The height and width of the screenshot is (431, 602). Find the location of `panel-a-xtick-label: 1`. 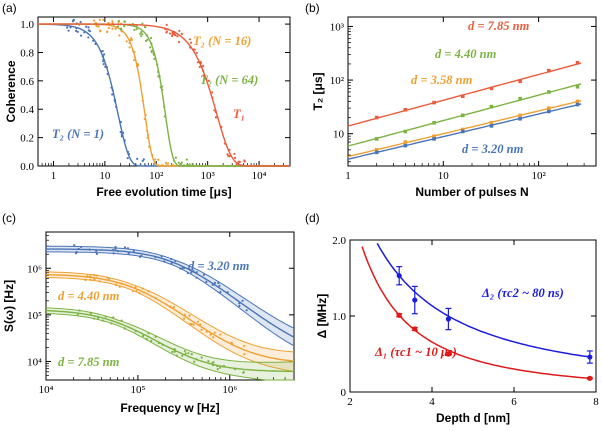

panel-a-xtick-label: 1 is located at coordinates (54, 176).